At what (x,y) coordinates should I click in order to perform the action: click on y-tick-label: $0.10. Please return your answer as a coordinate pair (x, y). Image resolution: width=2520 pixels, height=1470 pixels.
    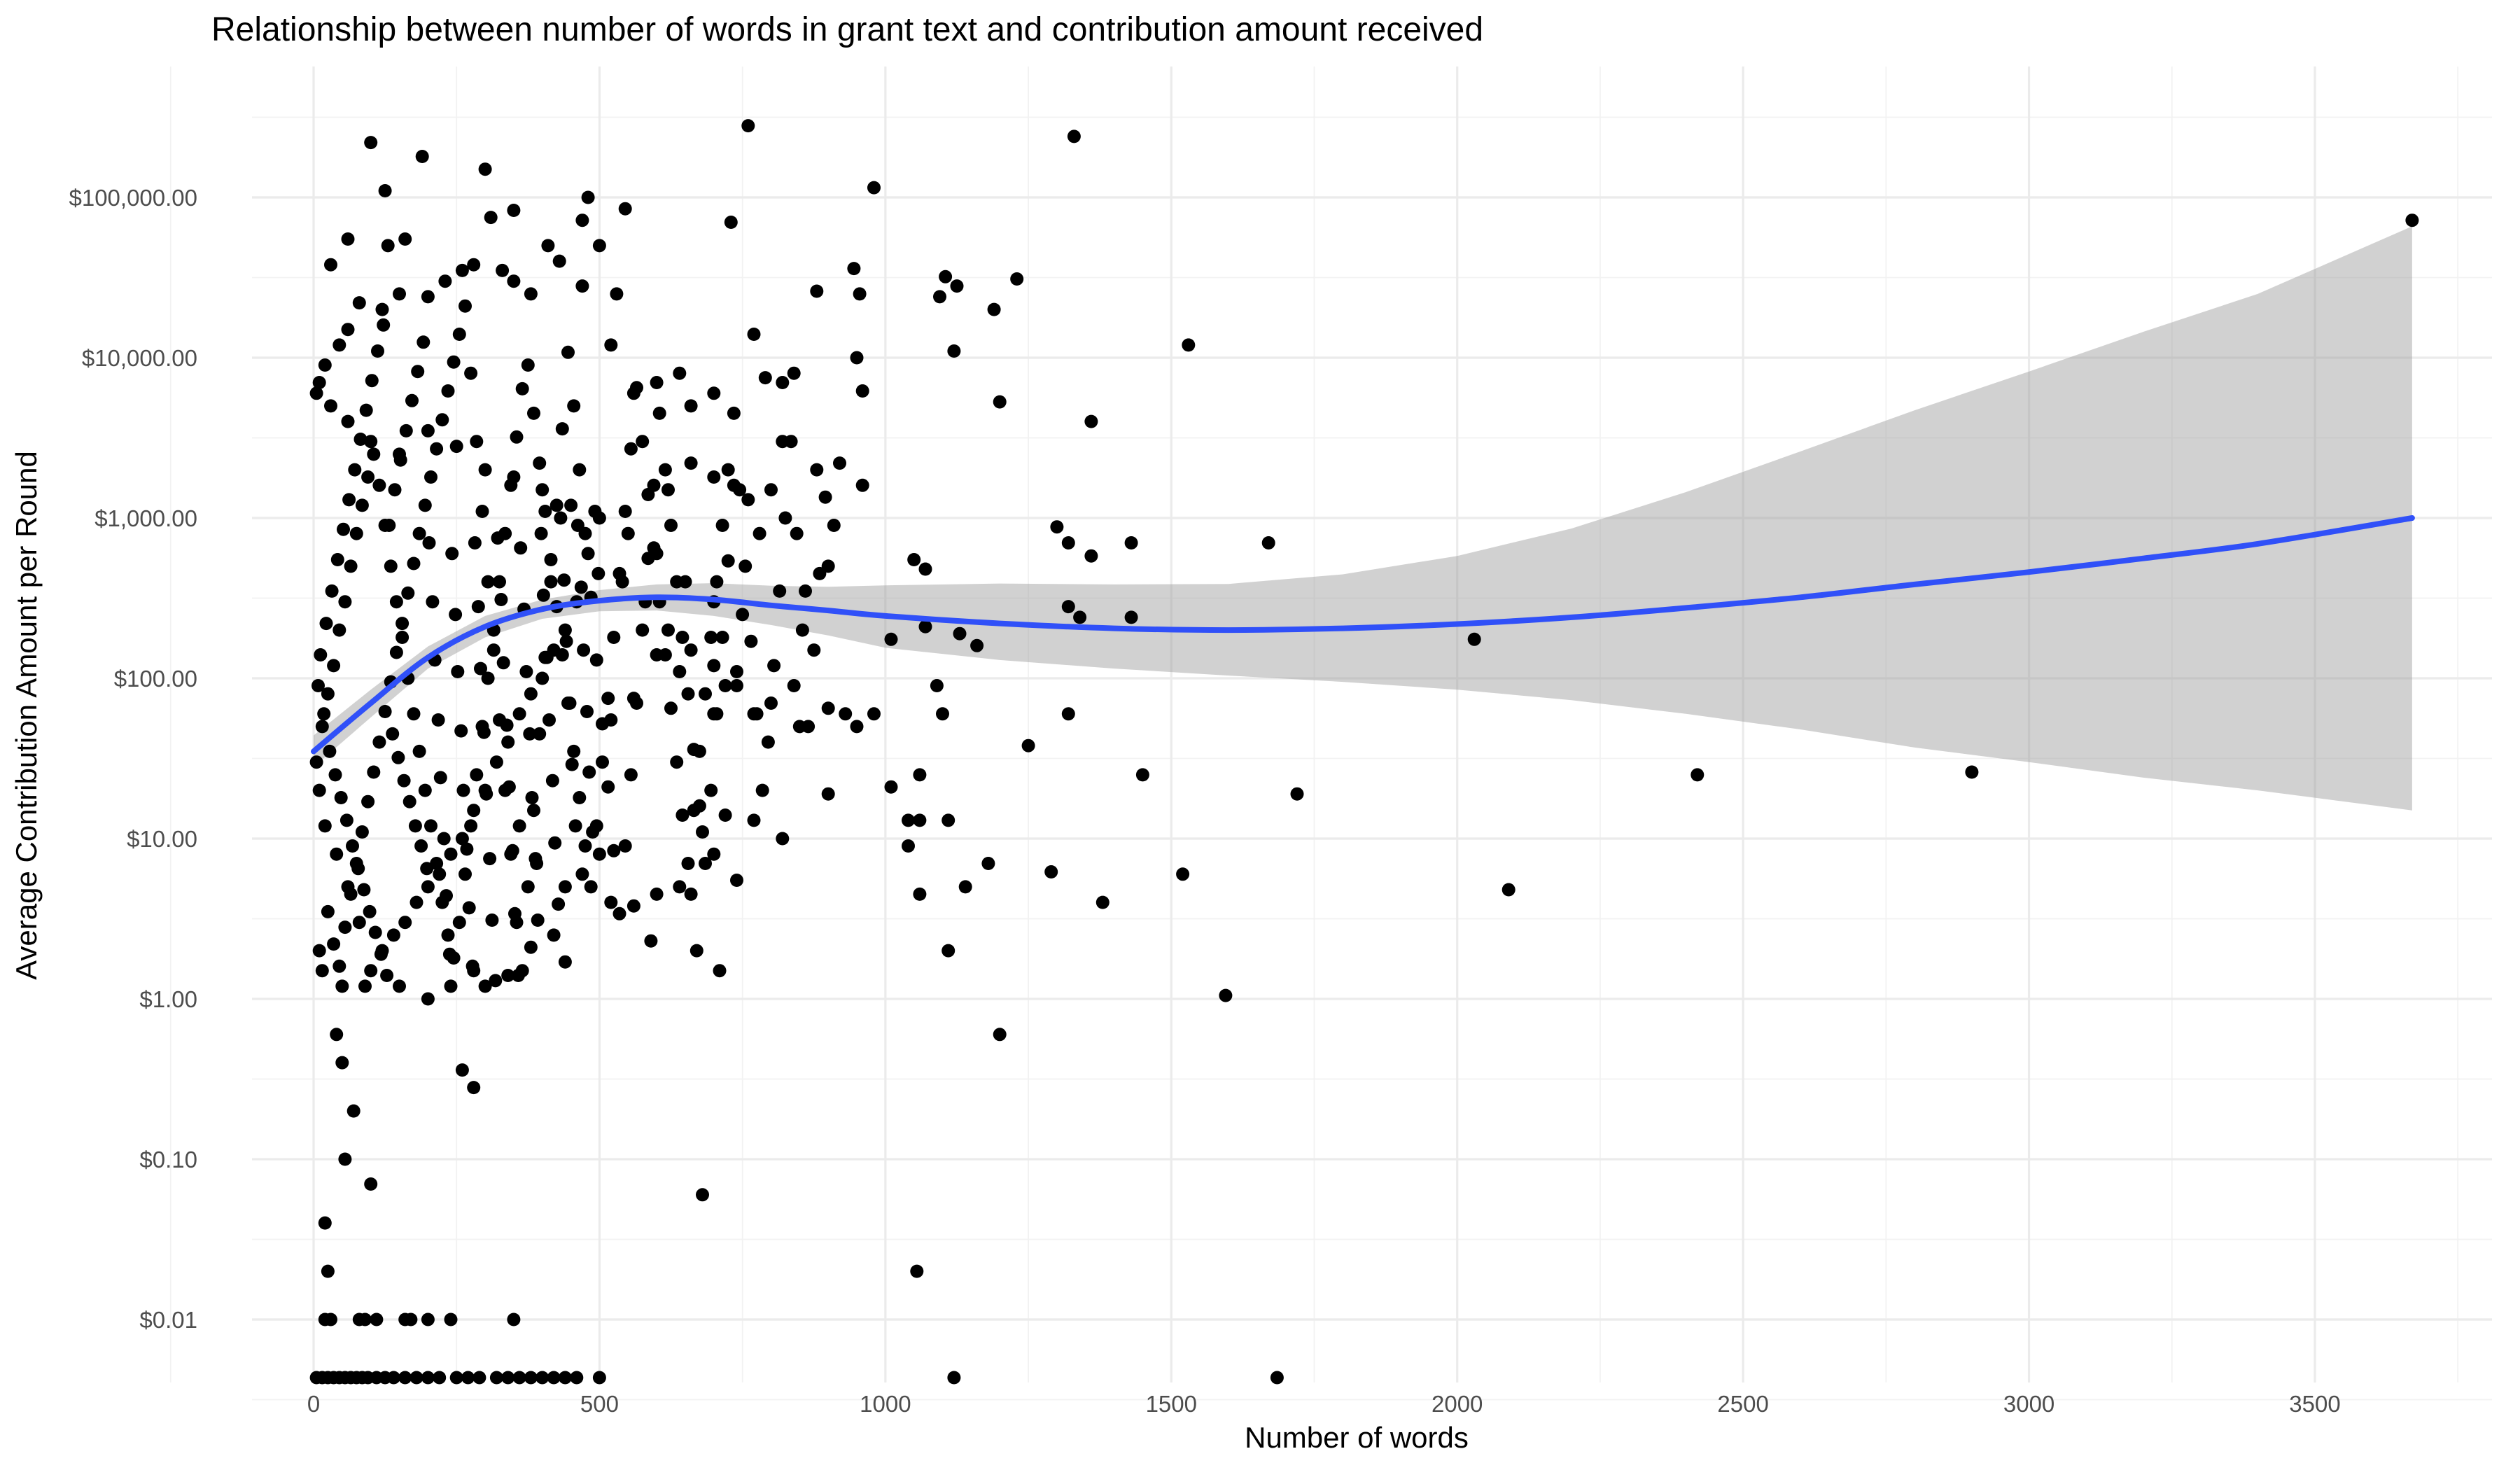
    Looking at the image, I should click on (168, 1159).